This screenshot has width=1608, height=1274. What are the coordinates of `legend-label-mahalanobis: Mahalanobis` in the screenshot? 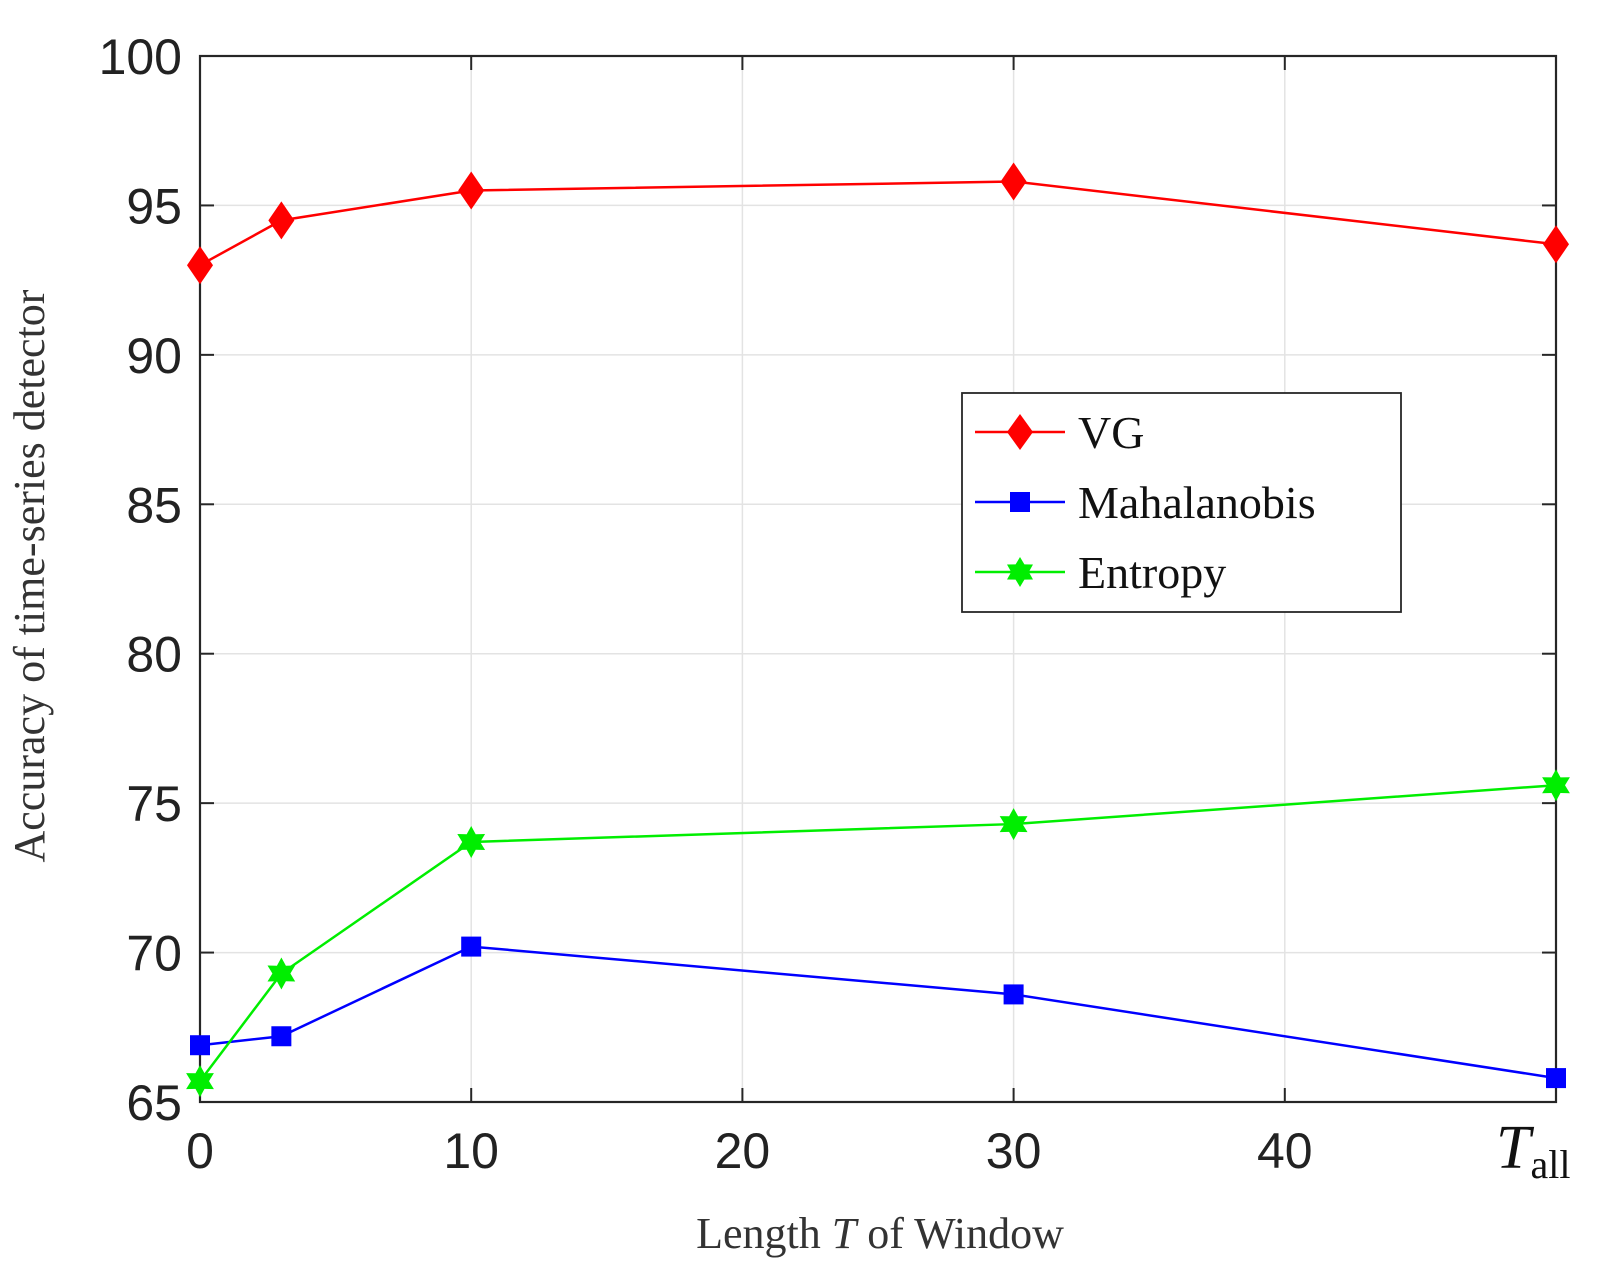 It's located at (1197, 502).